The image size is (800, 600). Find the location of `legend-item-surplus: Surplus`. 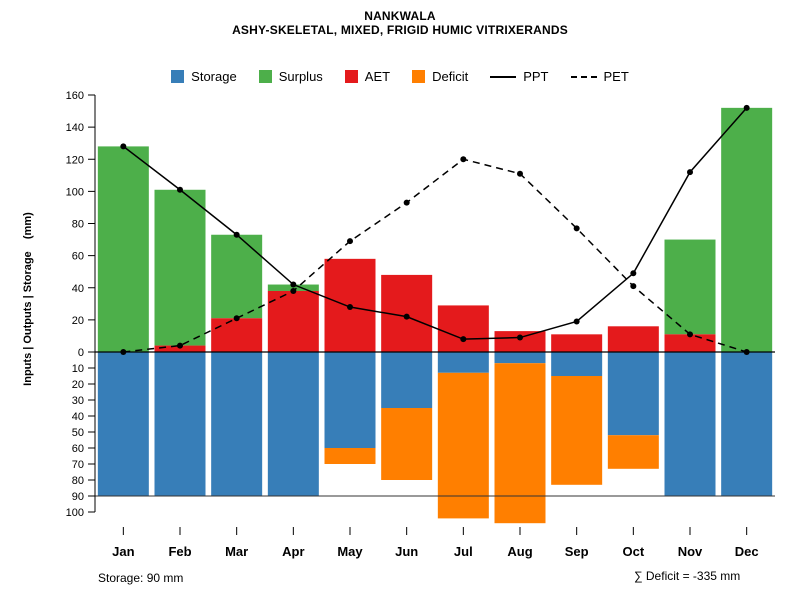

legend-item-surplus: Surplus is located at coordinates (290, 76).